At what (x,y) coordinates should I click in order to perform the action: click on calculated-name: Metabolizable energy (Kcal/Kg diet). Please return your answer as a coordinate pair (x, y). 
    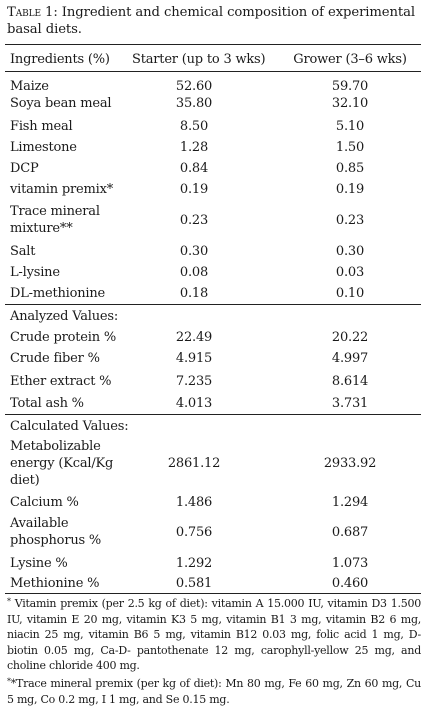
    Looking at the image, I should click on (62, 463).